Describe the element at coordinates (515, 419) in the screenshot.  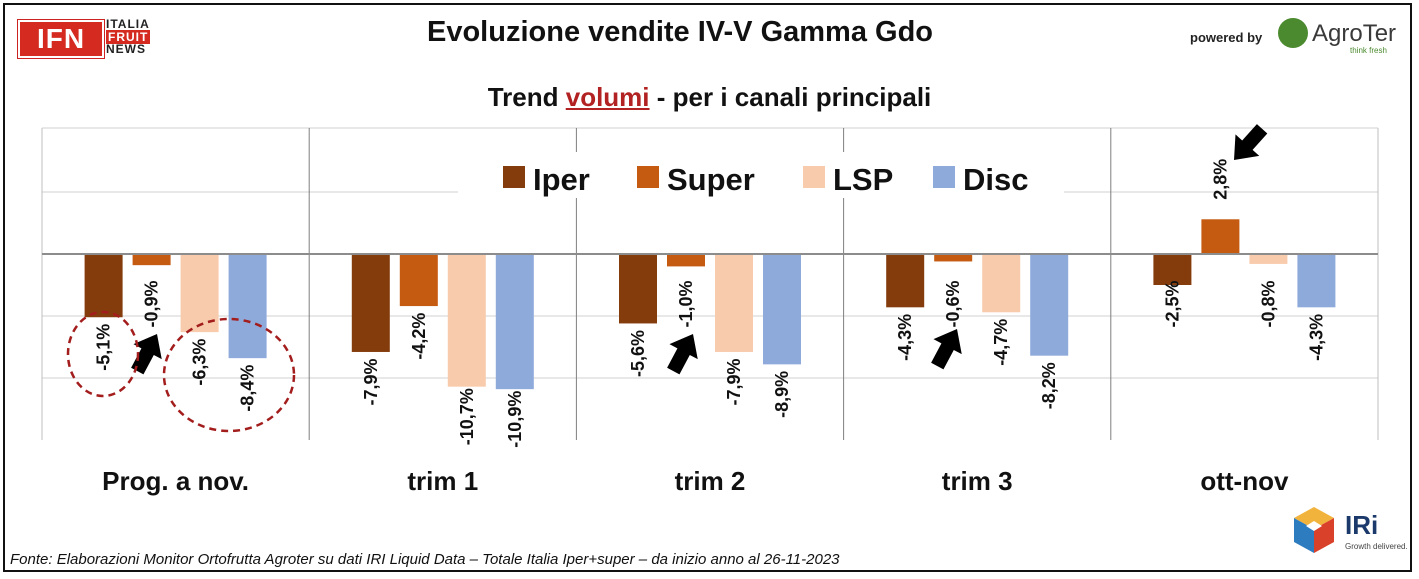
I see `bar-value-label: -10,9%` at that location.